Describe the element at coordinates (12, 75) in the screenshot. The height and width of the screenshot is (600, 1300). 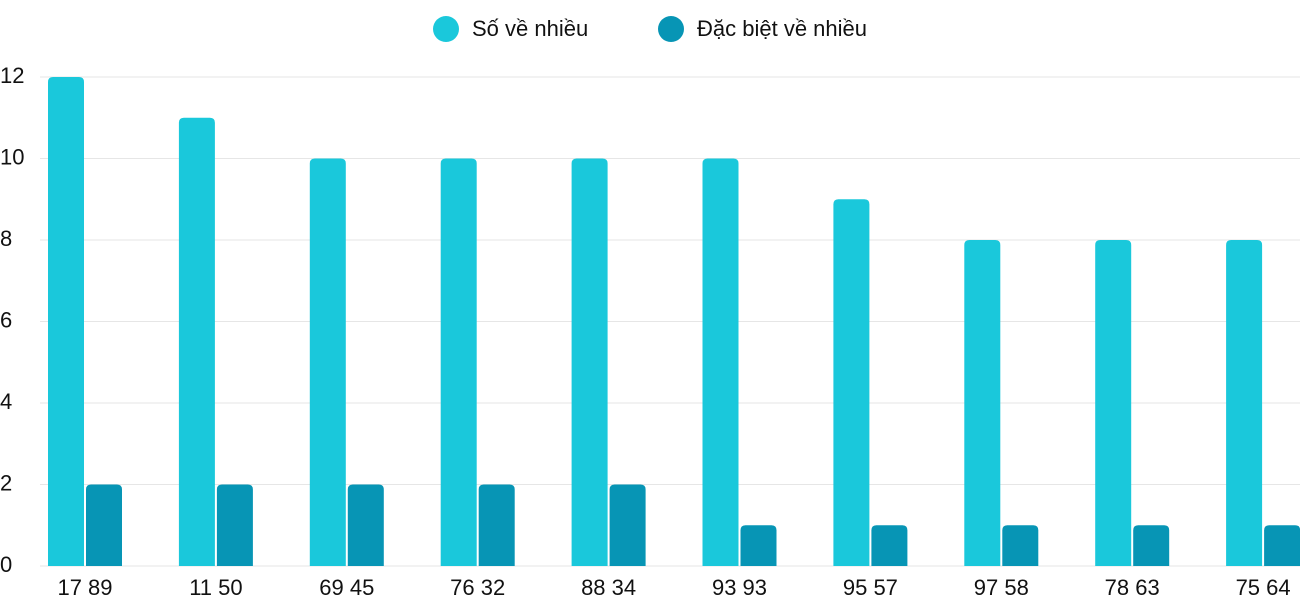
I see `y-tick-label: 12` at that location.